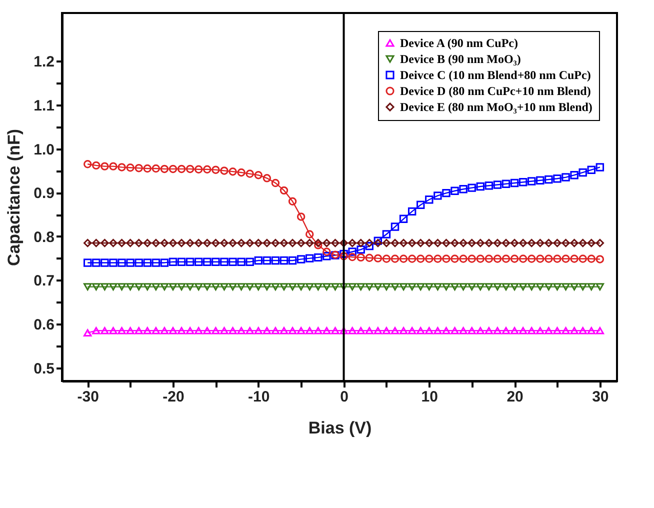  I want to click on y-tick-label: 1.0, so click(44, 149).